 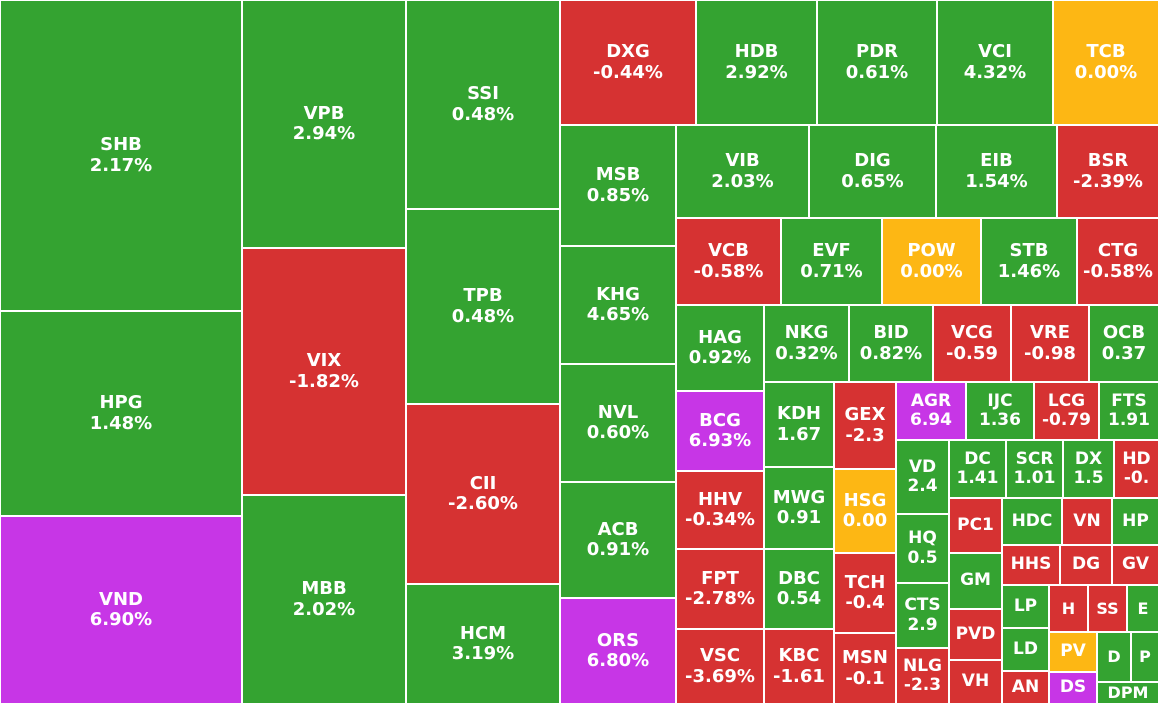 What do you see at coordinates (324, 124) in the screenshot?
I see `treemap-tile-vpb: VPB 2.94%` at bounding box center [324, 124].